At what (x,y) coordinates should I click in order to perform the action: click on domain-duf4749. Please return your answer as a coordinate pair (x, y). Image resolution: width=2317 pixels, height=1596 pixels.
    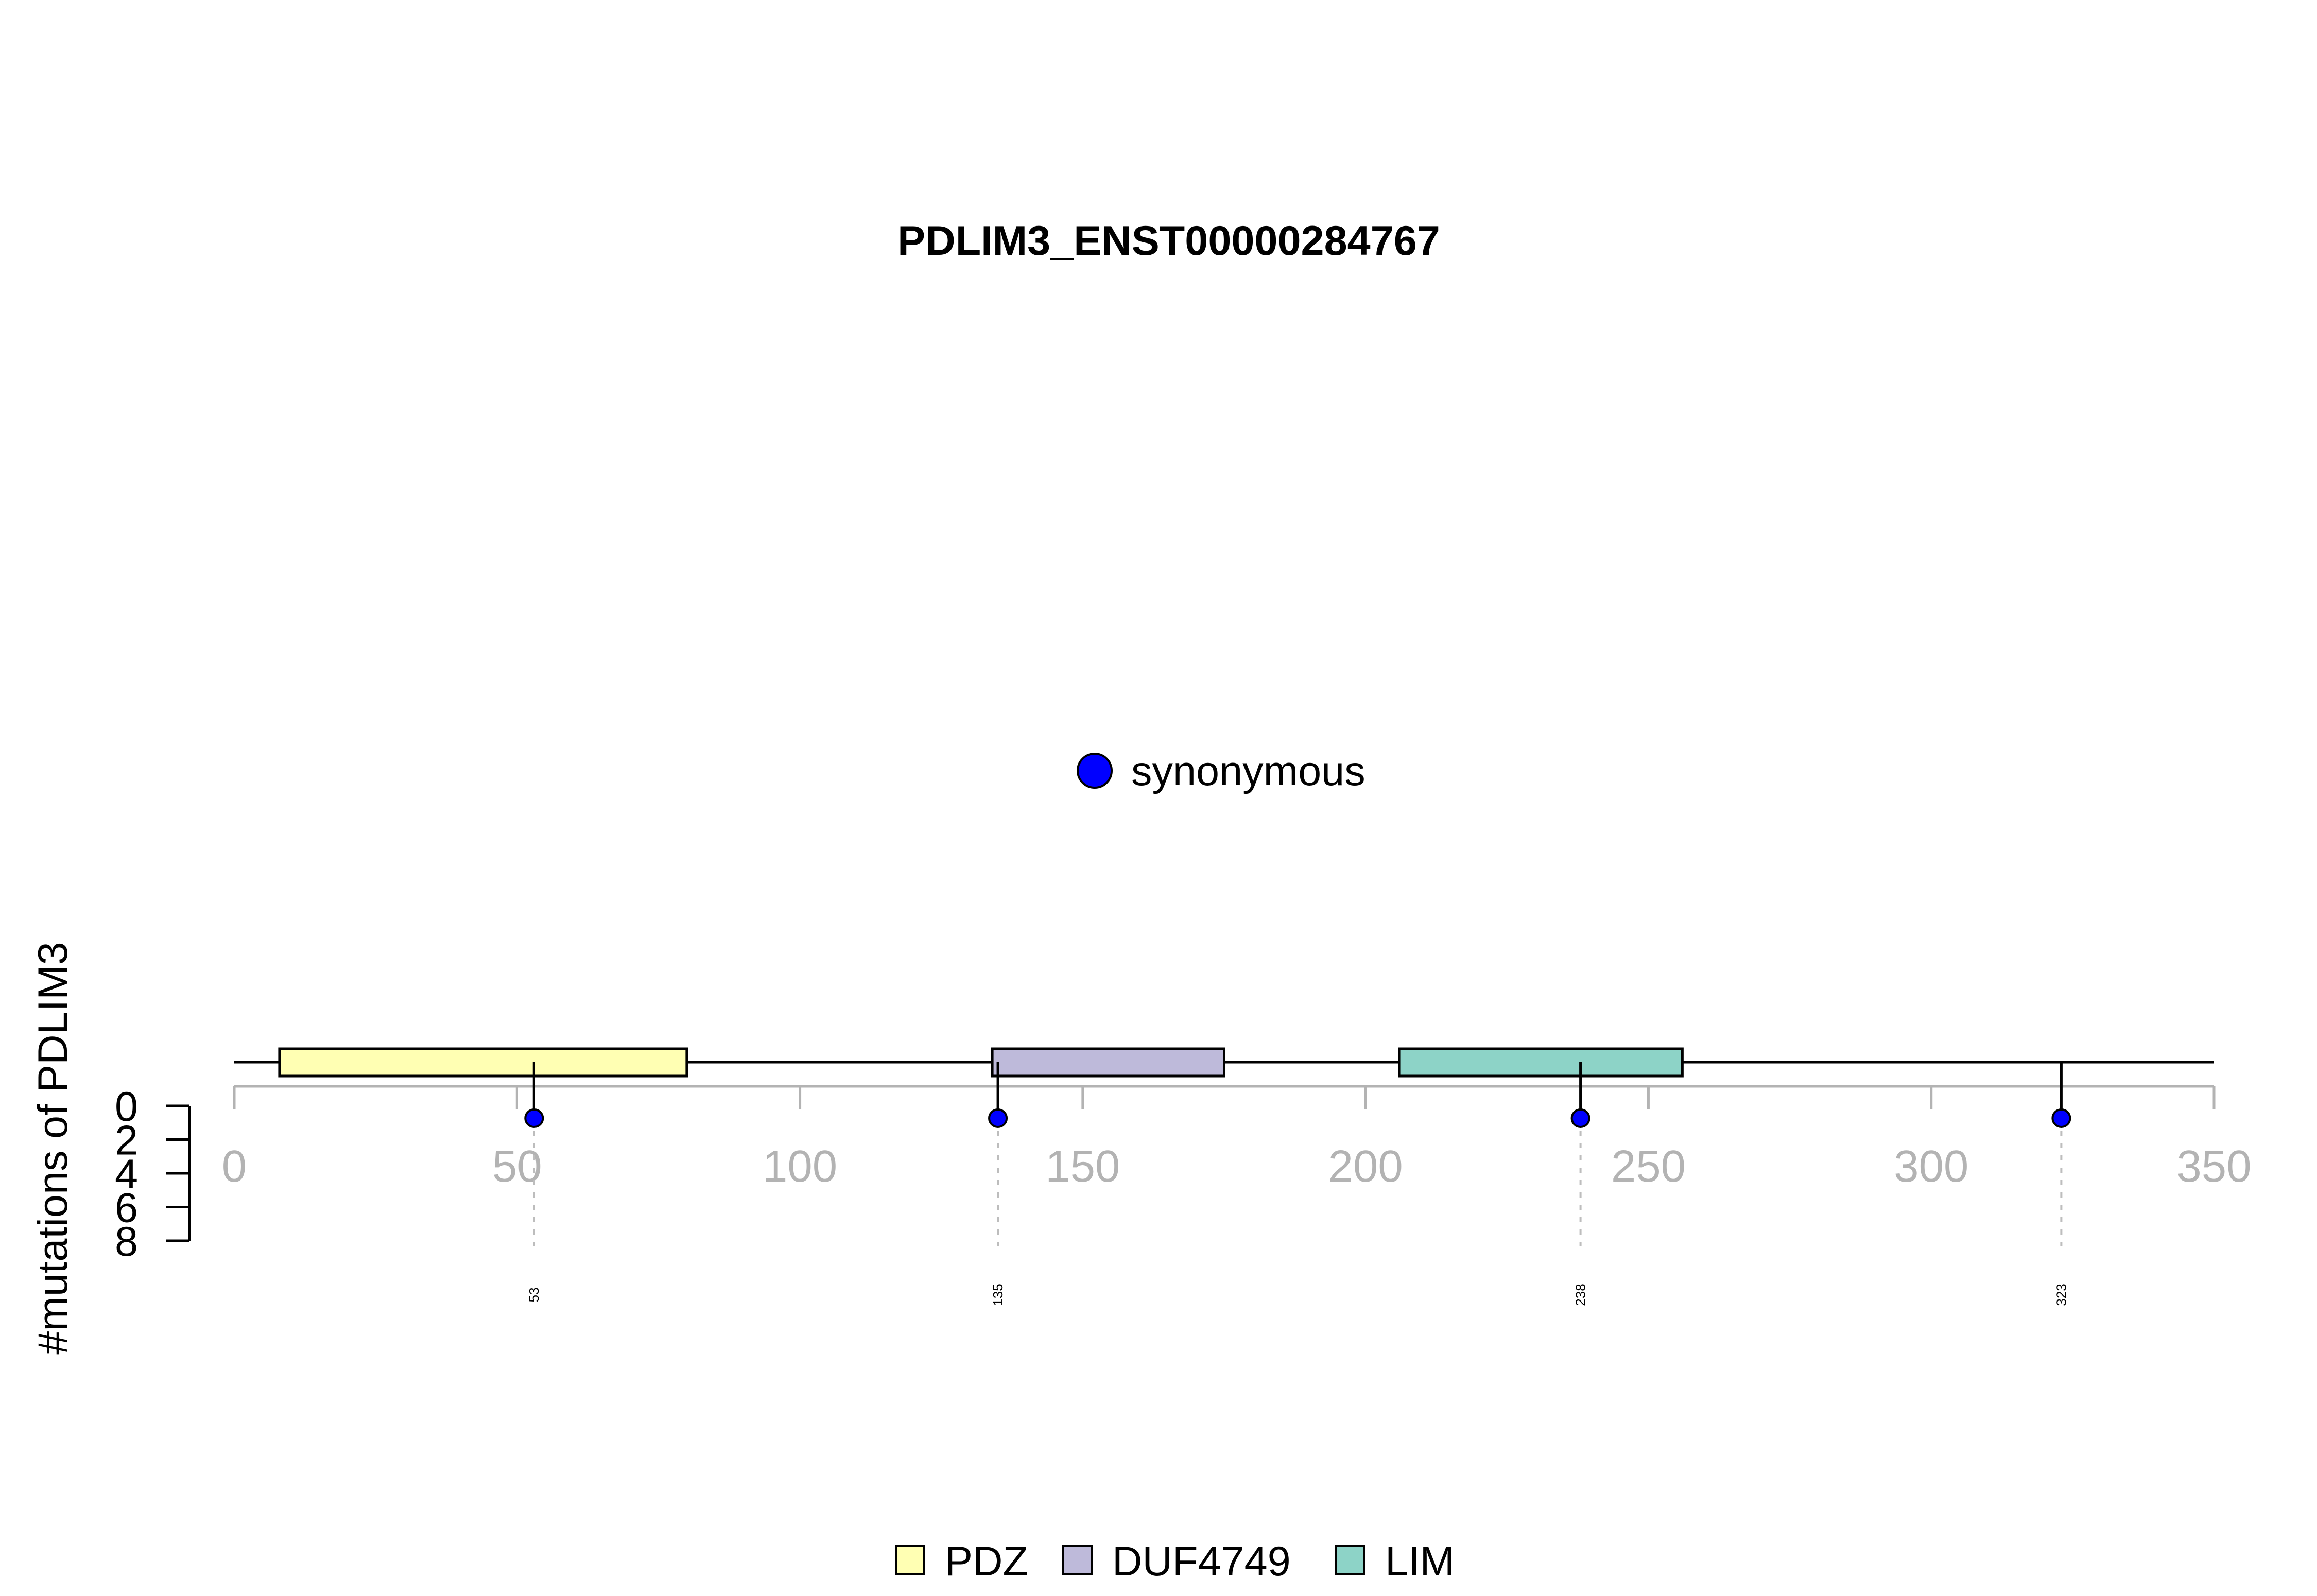
    Looking at the image, I should click on (1108, 1062).